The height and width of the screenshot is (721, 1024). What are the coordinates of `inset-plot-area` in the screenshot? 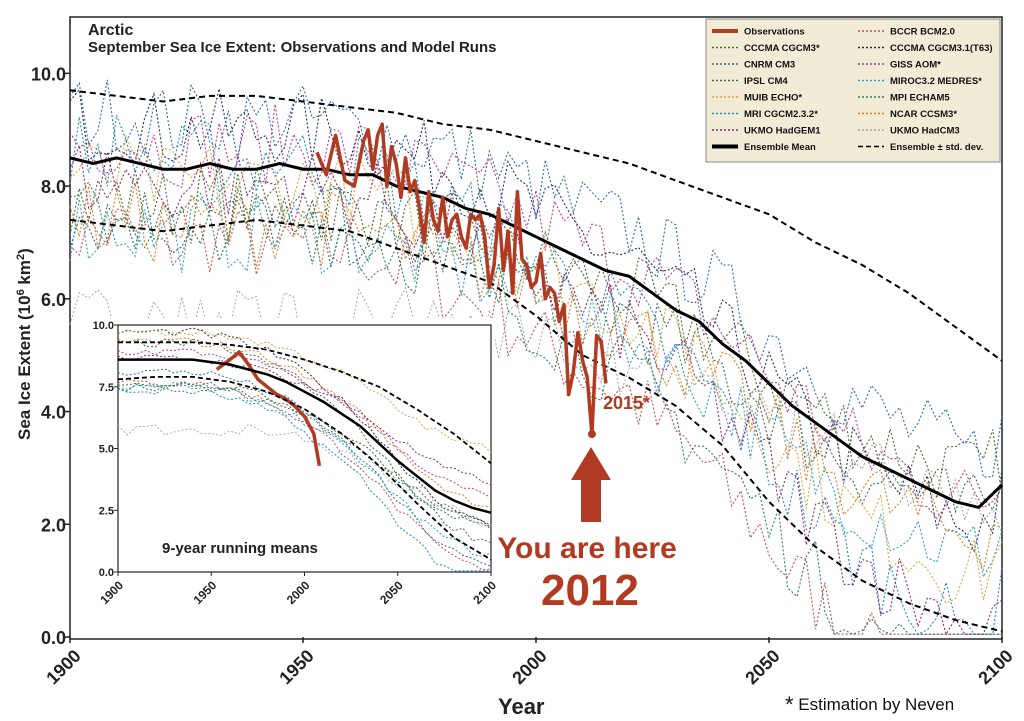 It's located at (304, 448).